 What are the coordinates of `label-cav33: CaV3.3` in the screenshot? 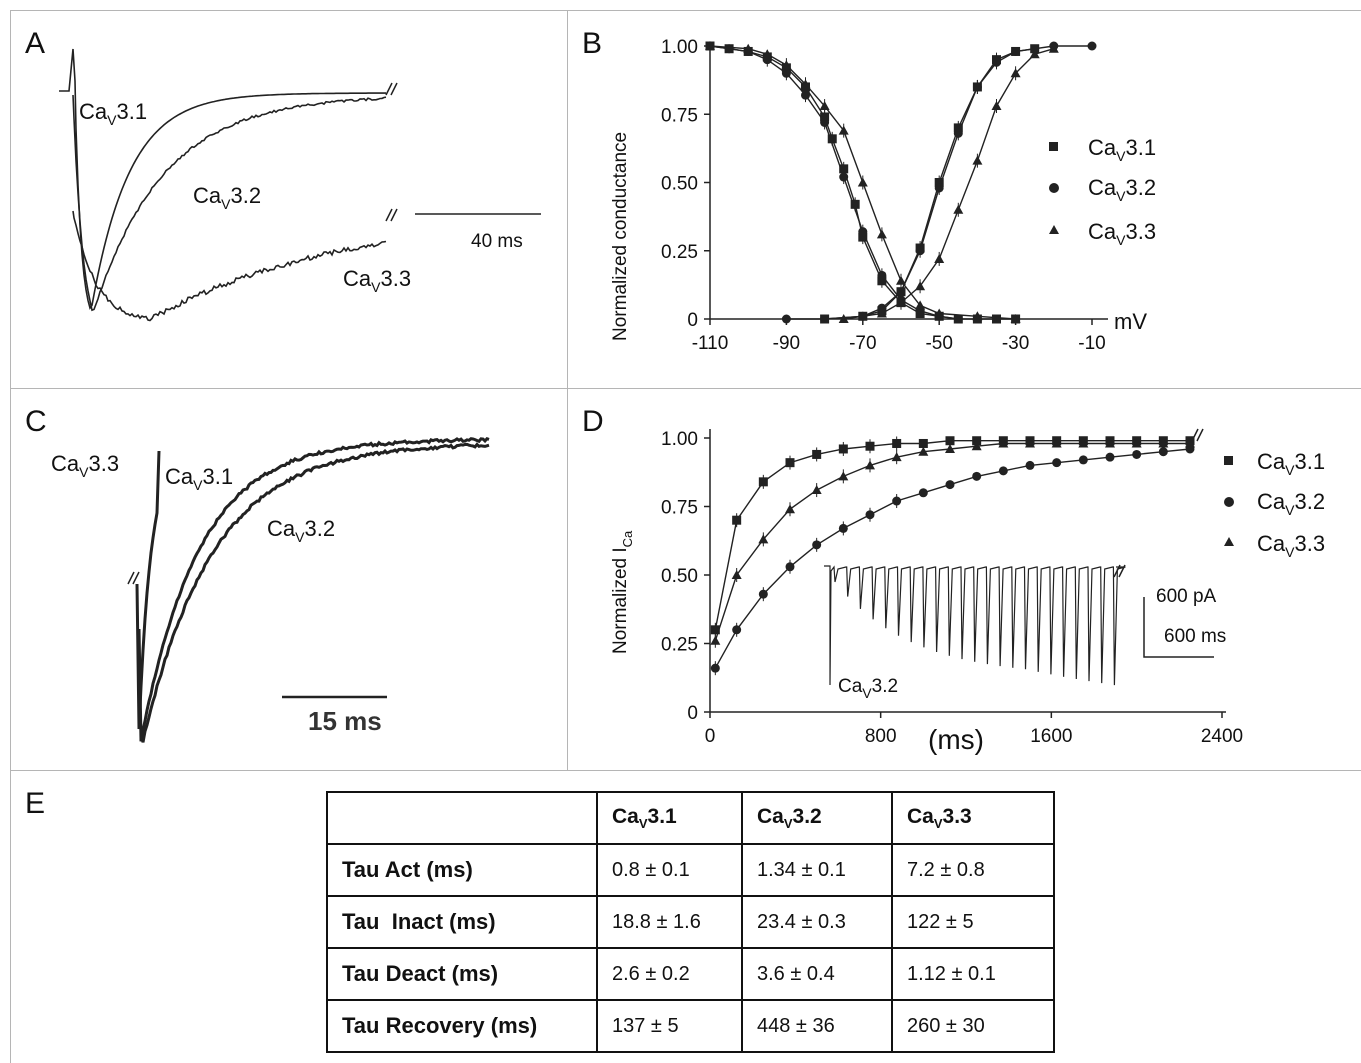 It's located at (377, 280).